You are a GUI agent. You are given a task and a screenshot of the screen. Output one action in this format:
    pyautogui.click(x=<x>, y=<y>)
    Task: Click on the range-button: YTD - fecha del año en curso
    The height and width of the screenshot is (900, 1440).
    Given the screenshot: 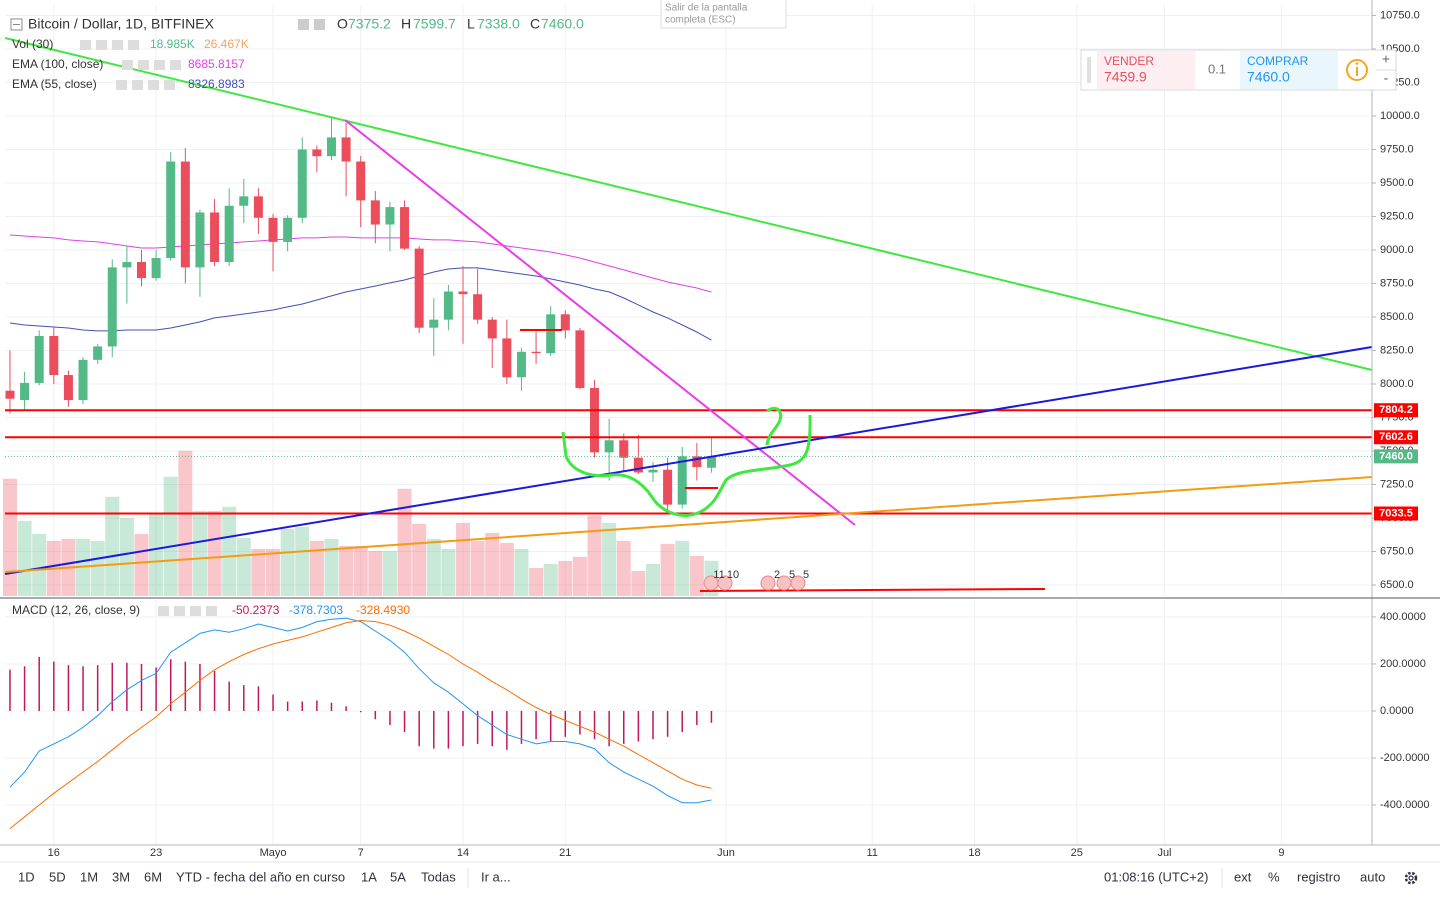 What is the action you would take?
    pyautogui.click(x=260, y=876)
    